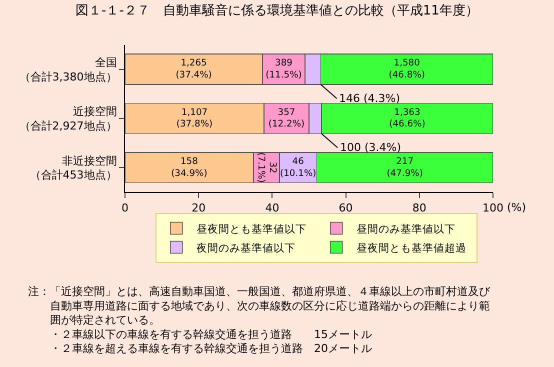  I want to click on data-label: 46 (10.1%), so click(298, 167).